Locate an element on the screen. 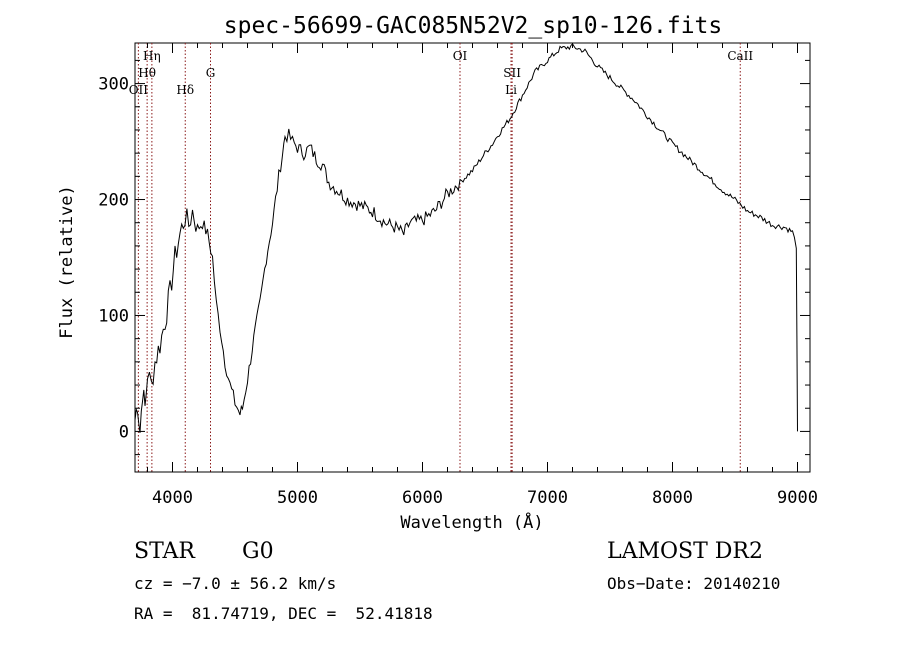 The image size is (900, 649). marker-label: SII is located at coordinates (512, 73).